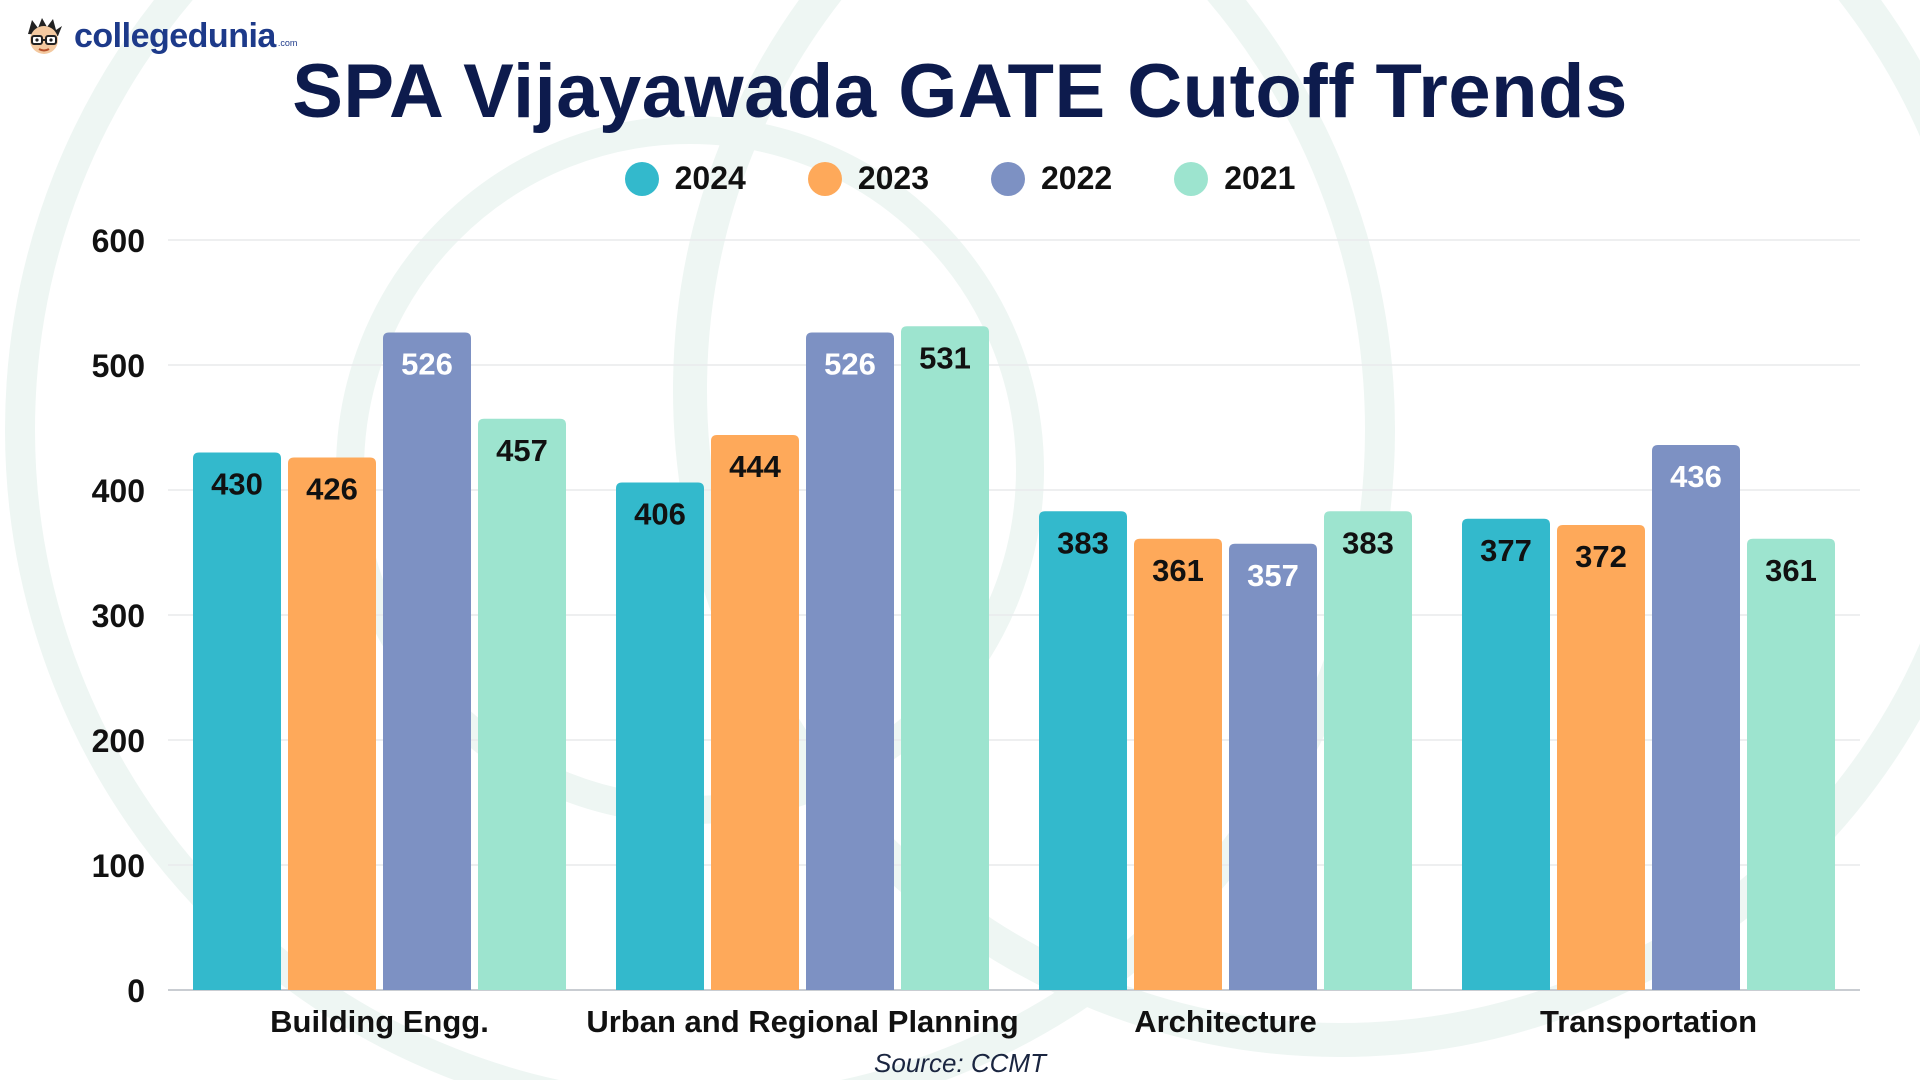 The width and height of the screenshot is (1920, 1080). What do you see at coordinates (287, 43) in the screenshot?
I see `brand-tld: .com` at bounding box center [287, 43].